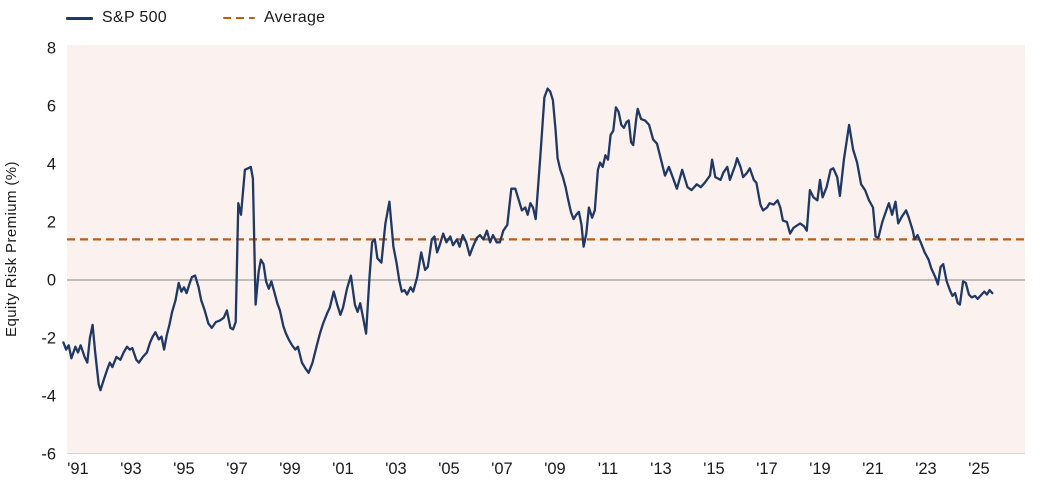  I want to click on y-tick-label: 4, so click(51, 165).